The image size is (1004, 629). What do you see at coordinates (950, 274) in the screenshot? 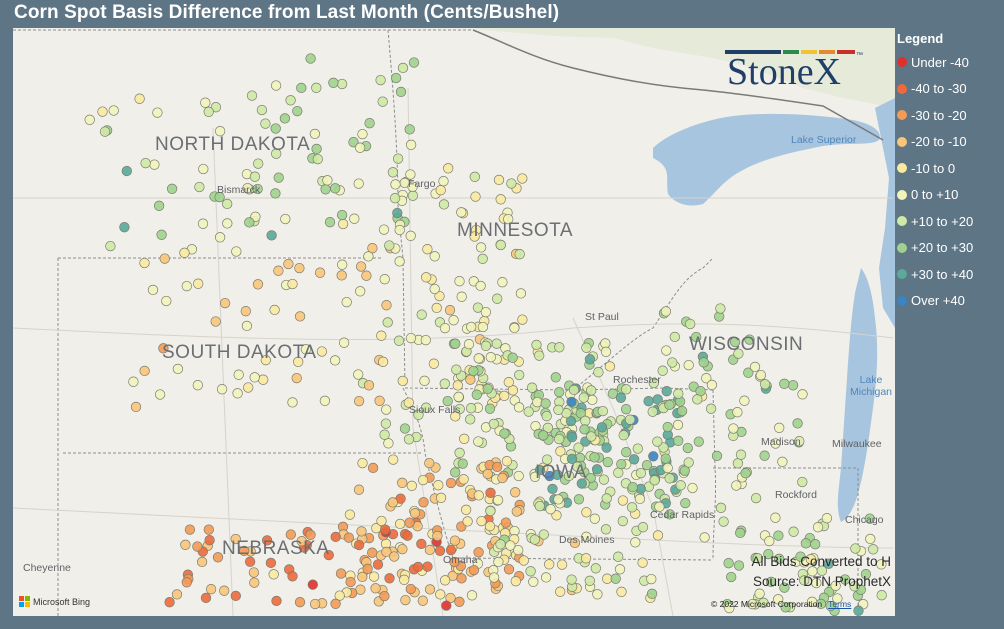
I see `legend-item: +30 to +40` at bounding box center [950, 274].